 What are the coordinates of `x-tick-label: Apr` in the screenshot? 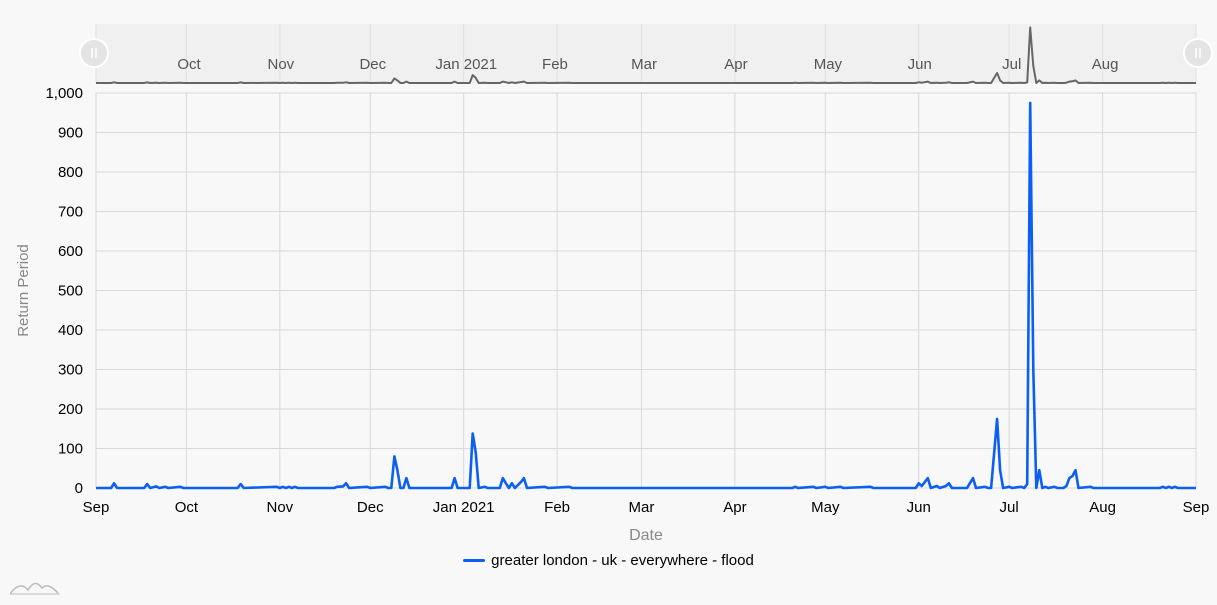 It's located at (734, 507).